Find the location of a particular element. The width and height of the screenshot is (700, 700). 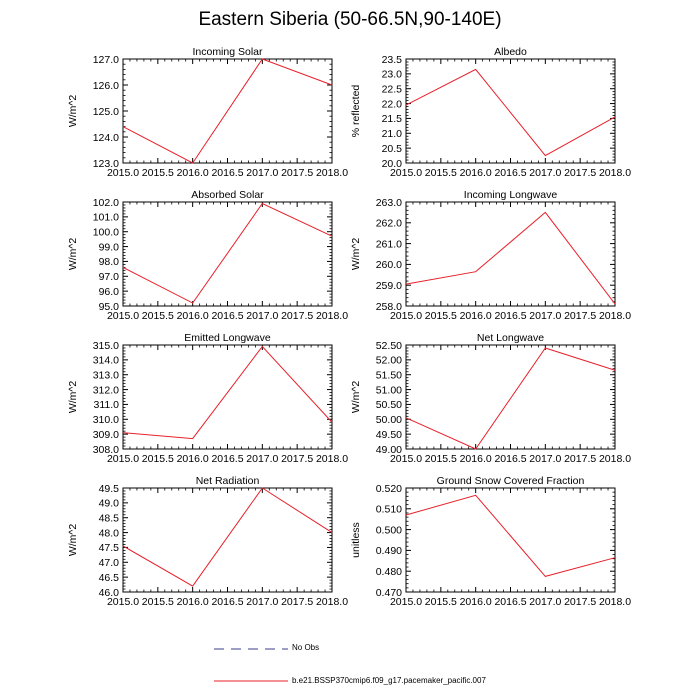

y-tick-label: 50.50 is located at coordinates (389, 405).